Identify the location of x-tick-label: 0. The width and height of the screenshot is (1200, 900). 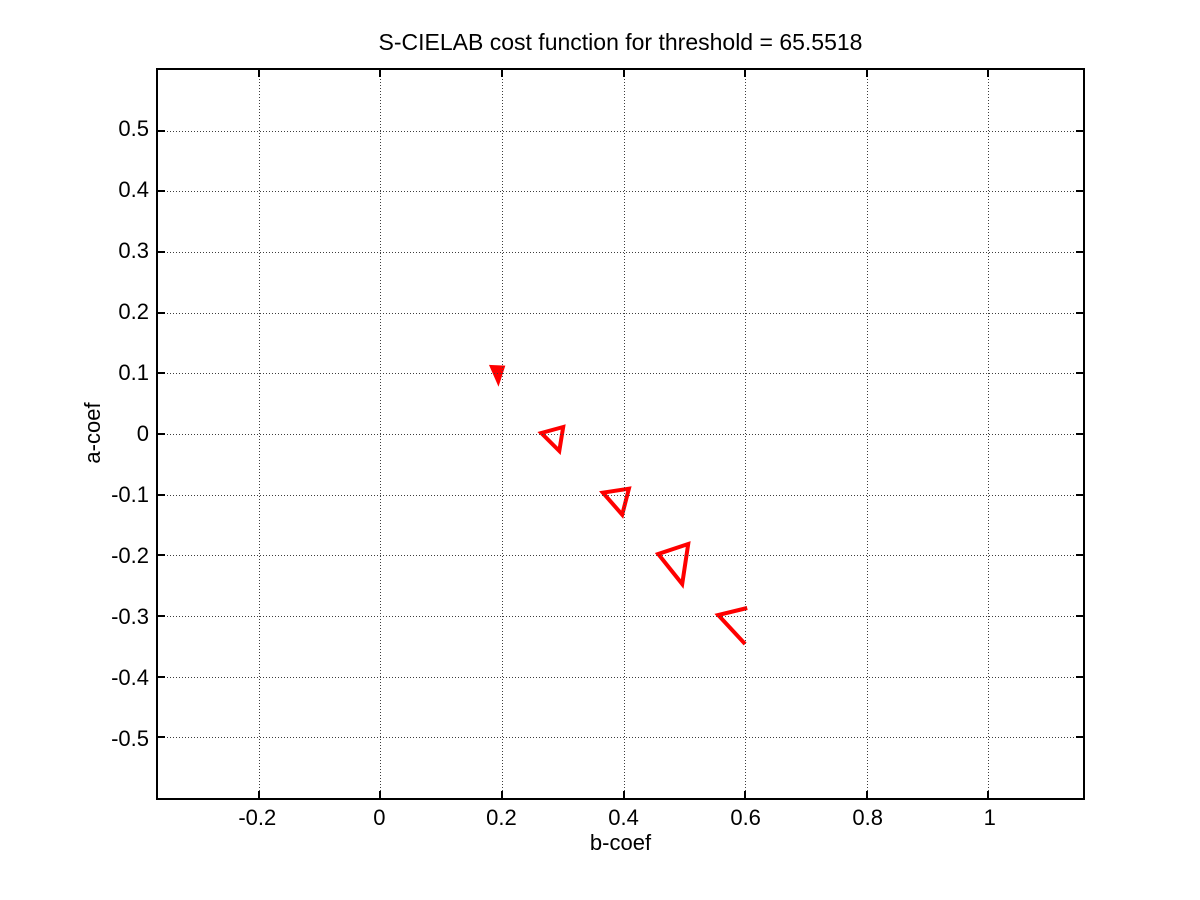
(379, 817).